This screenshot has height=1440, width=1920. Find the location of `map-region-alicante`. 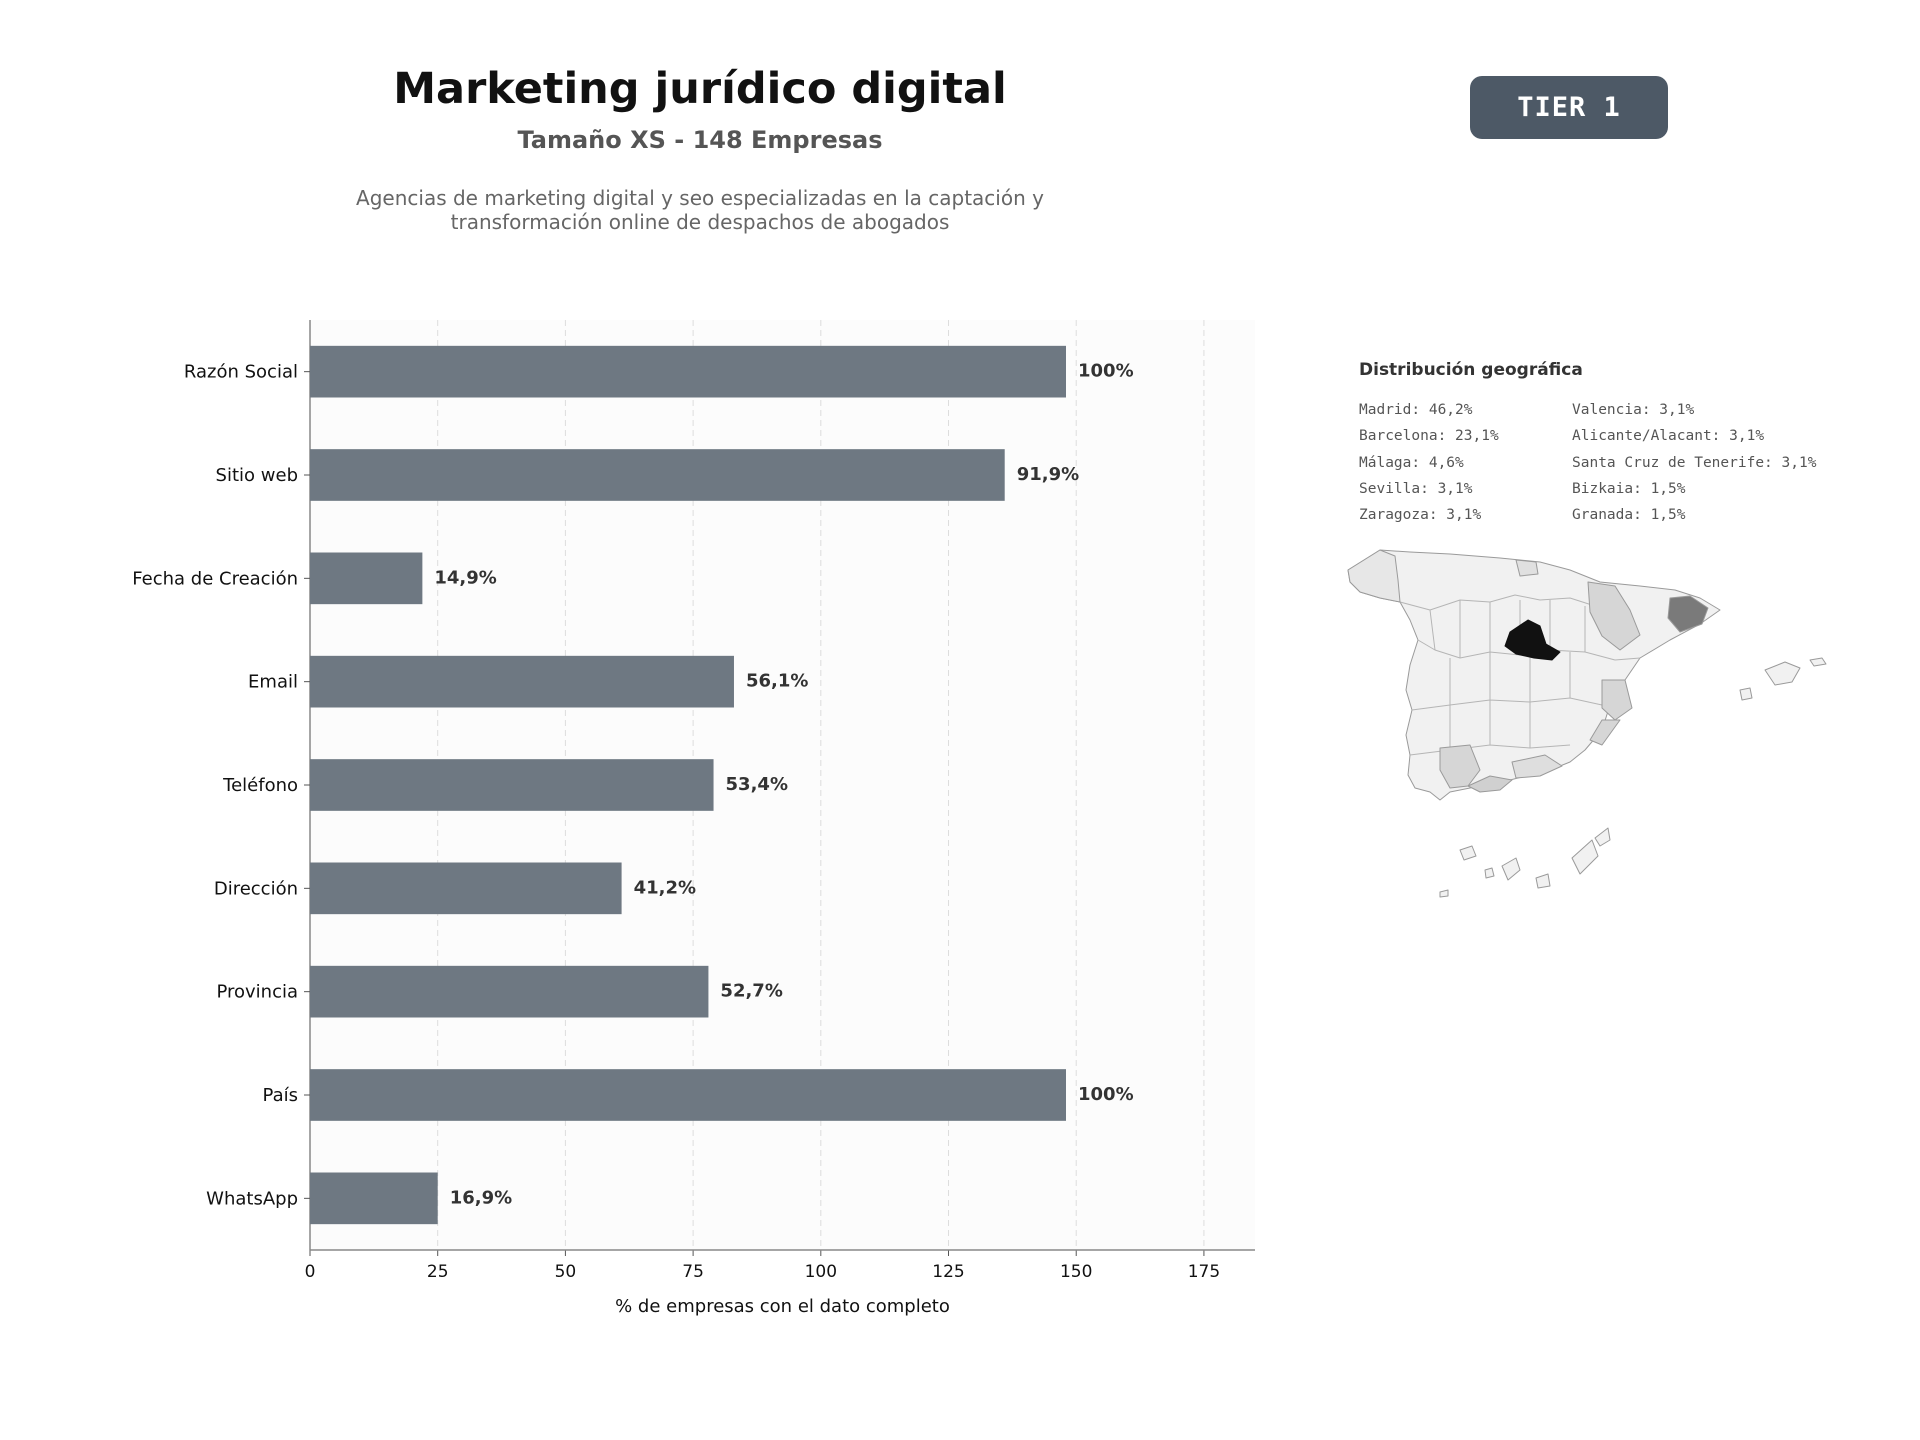

map-region-alicante is located at coordinates (1605, 732).